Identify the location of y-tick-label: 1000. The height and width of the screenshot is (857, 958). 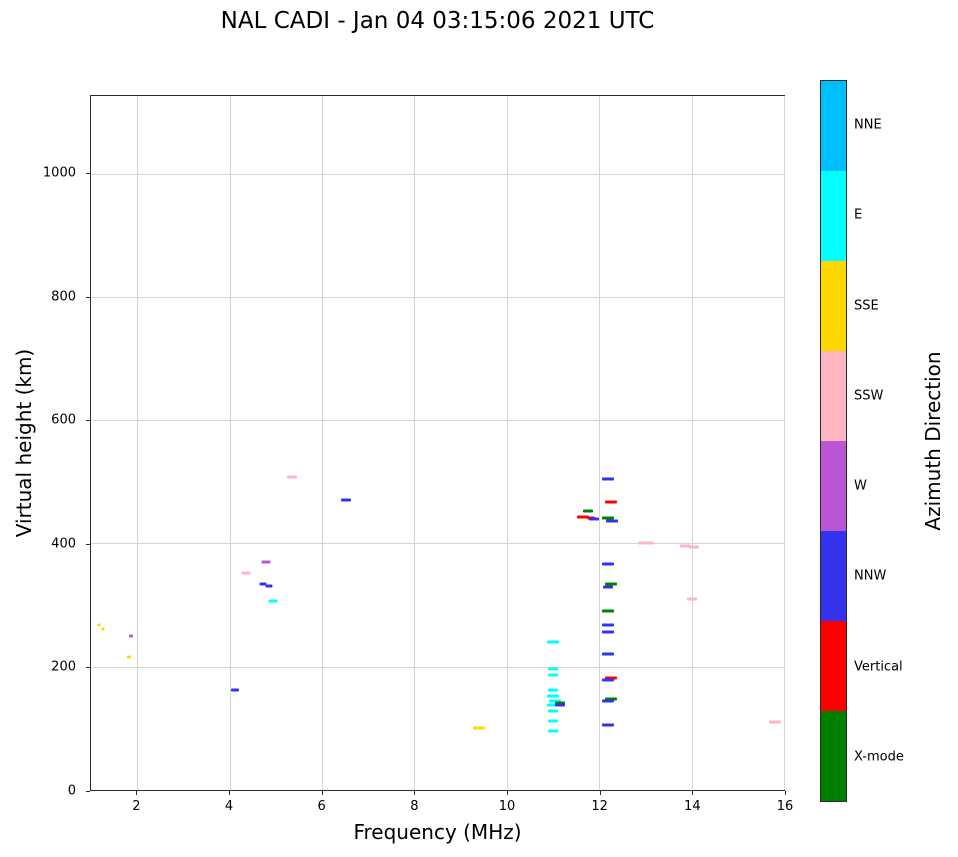
(59, 173).